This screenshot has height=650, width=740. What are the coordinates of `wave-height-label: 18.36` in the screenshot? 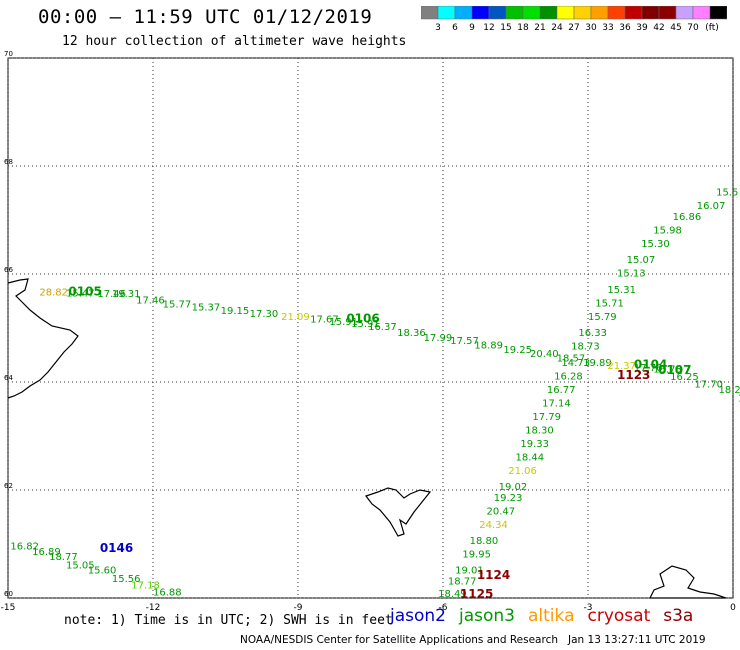 It's located at (411, 333).